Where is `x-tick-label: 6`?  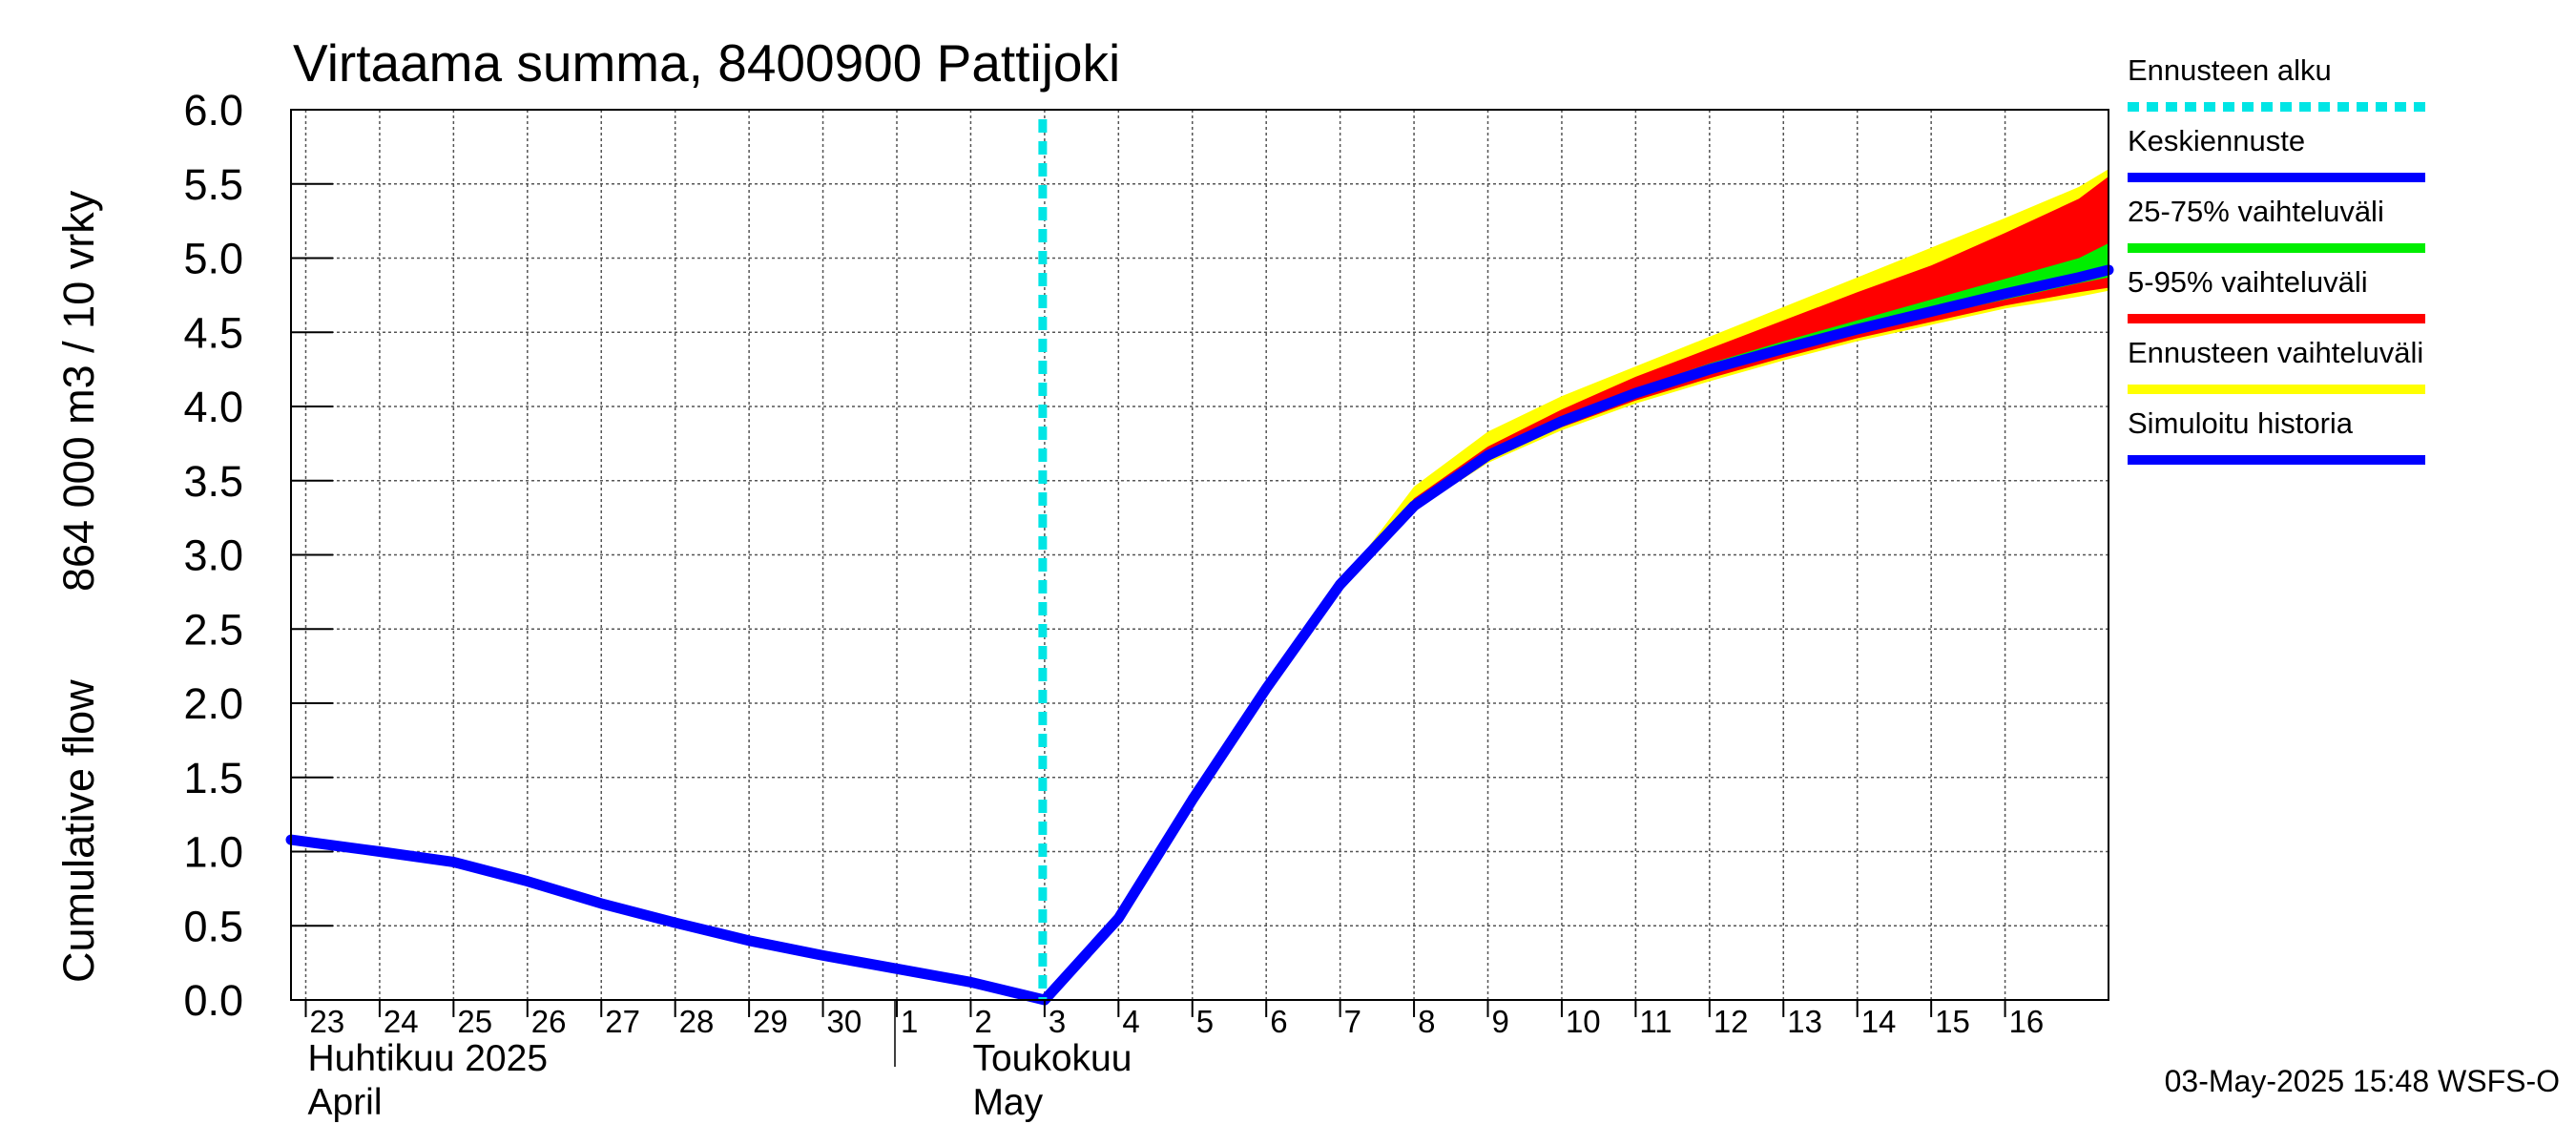
x-tick-label: 6 is located at coordinates (1278, 1022).